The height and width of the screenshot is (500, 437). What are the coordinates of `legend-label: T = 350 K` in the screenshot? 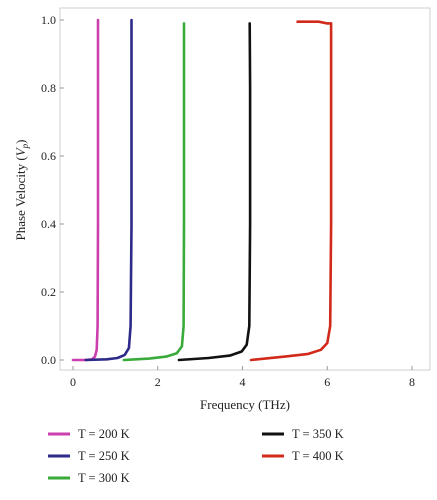 It's located at (318, 434).